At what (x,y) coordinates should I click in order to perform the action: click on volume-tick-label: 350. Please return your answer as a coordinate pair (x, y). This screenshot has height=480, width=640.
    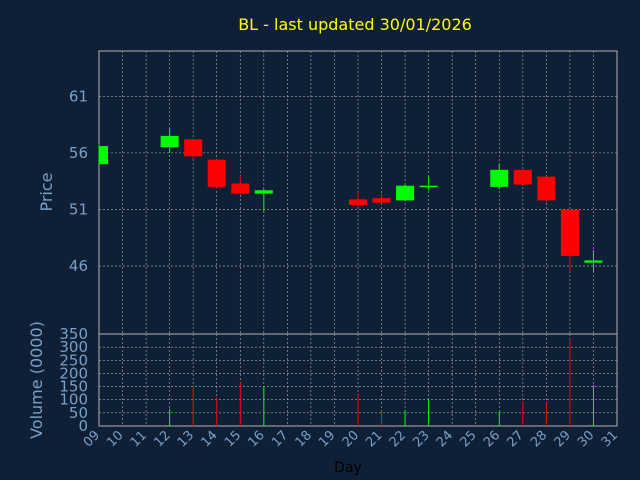
    Looking at the image, I should click on (73, 334).